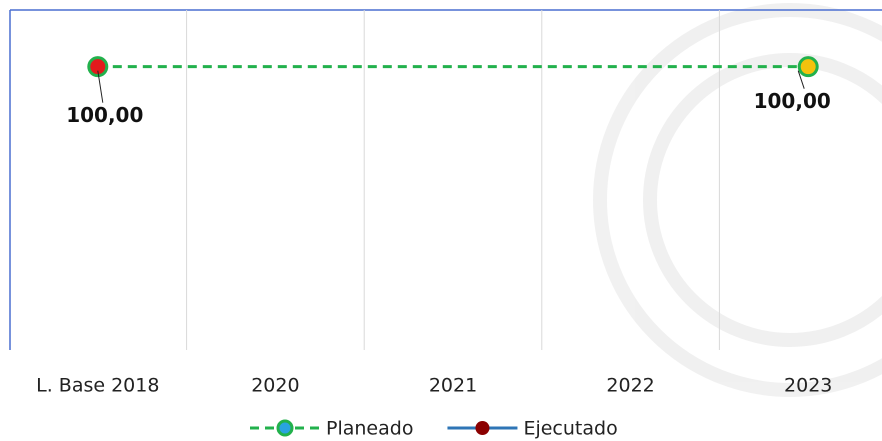 The height and width of the screenshot is (441, 882). Describe the element at coordinates (434, 429) in the screenshot. I see `legend: Planeado Ejecutado` at that location.